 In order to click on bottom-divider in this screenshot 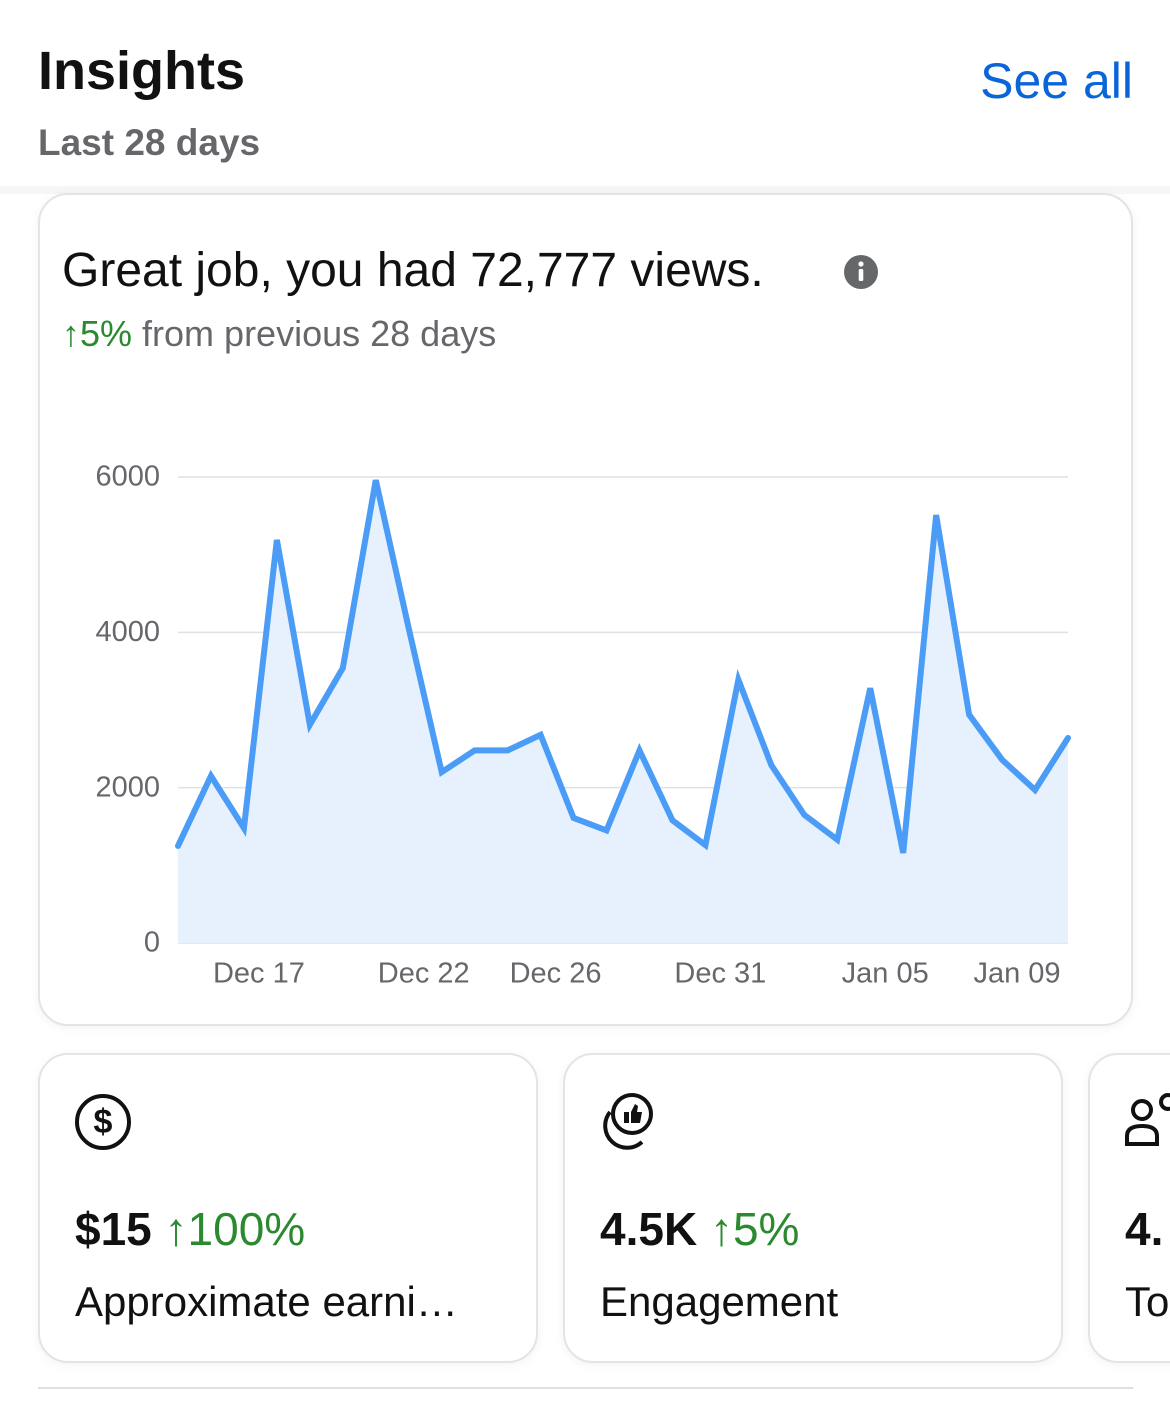, I will do `click(585, 1388)`.